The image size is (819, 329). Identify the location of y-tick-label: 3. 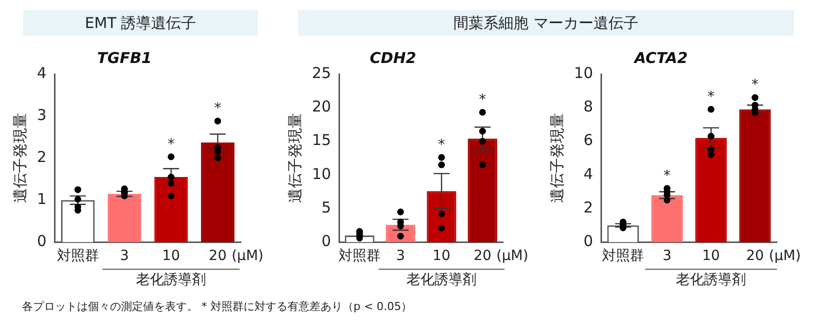
(41, 115).